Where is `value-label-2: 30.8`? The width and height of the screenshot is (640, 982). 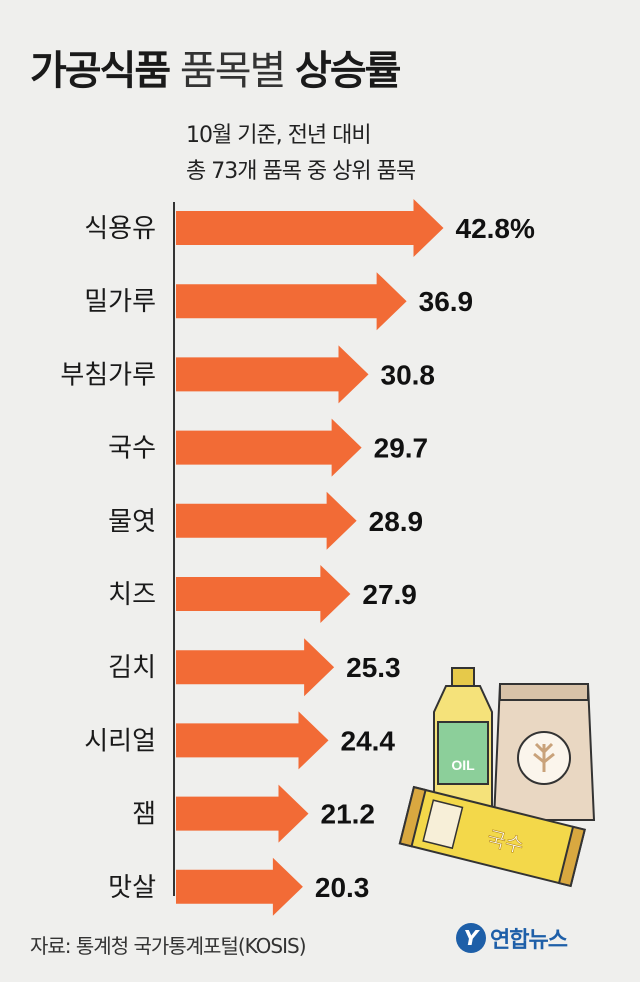
value-label-2: 30.8 is located at coordinates (408, 374).